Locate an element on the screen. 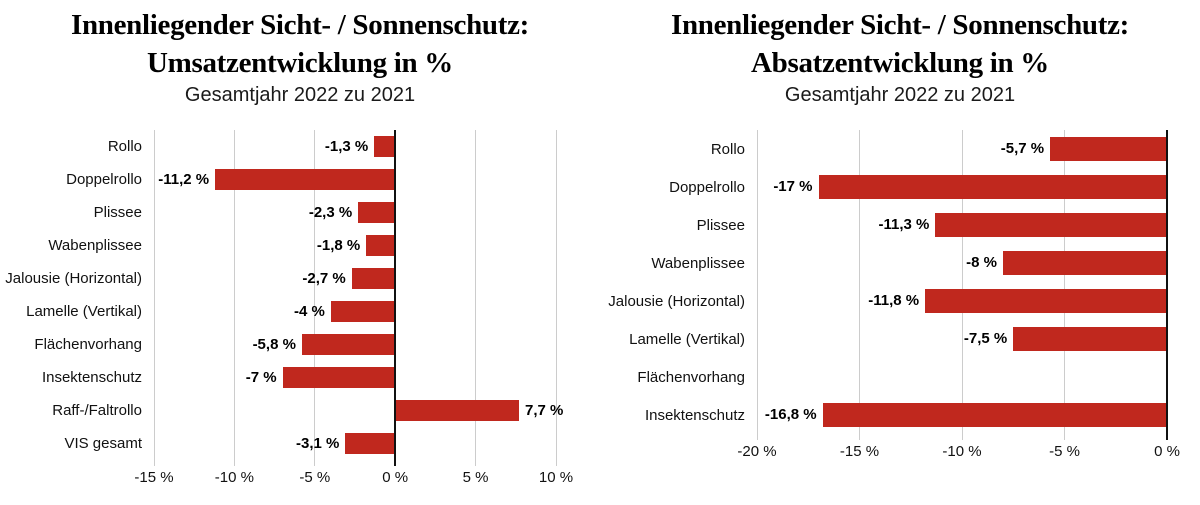 This screenshot has width=1200, height=505. value-label: -4 % is located at coordinates (309, 311).